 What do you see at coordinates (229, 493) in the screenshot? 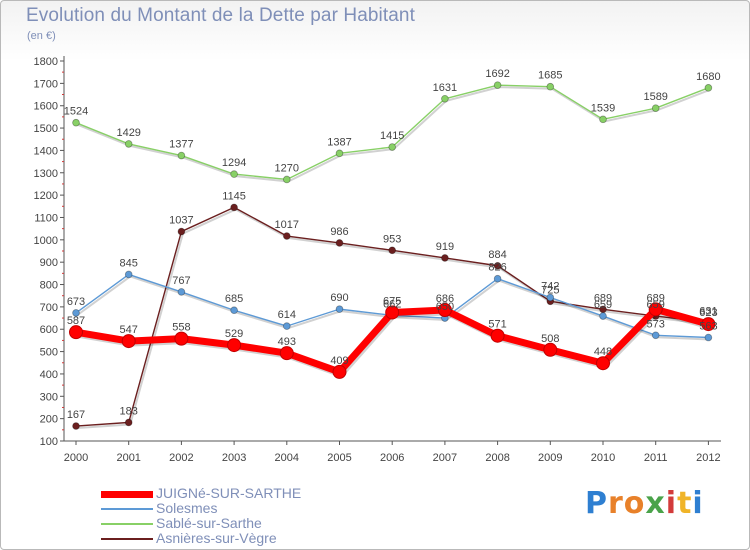
I see `legend-label: JUIGNé-SUR-SARTHE` at bounding box center [229, 493].